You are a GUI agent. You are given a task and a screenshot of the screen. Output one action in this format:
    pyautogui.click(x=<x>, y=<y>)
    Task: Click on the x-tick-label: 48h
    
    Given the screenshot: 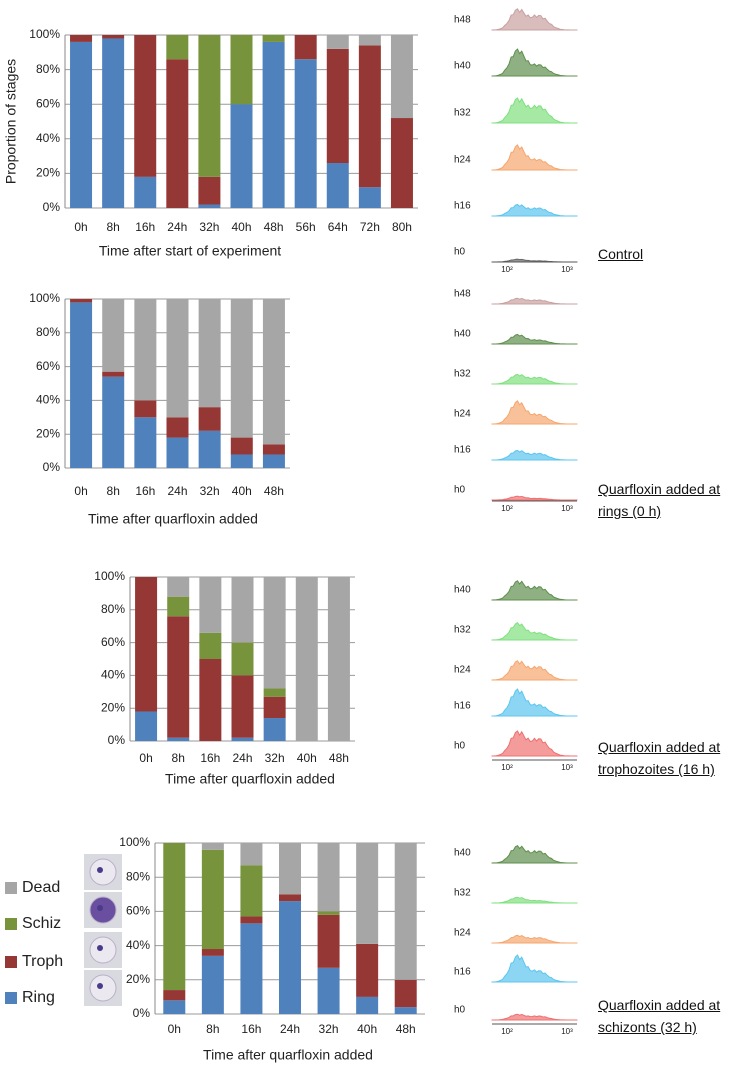 What is the action you would take?
    pyautogui.click(x=406, y=1029)
    